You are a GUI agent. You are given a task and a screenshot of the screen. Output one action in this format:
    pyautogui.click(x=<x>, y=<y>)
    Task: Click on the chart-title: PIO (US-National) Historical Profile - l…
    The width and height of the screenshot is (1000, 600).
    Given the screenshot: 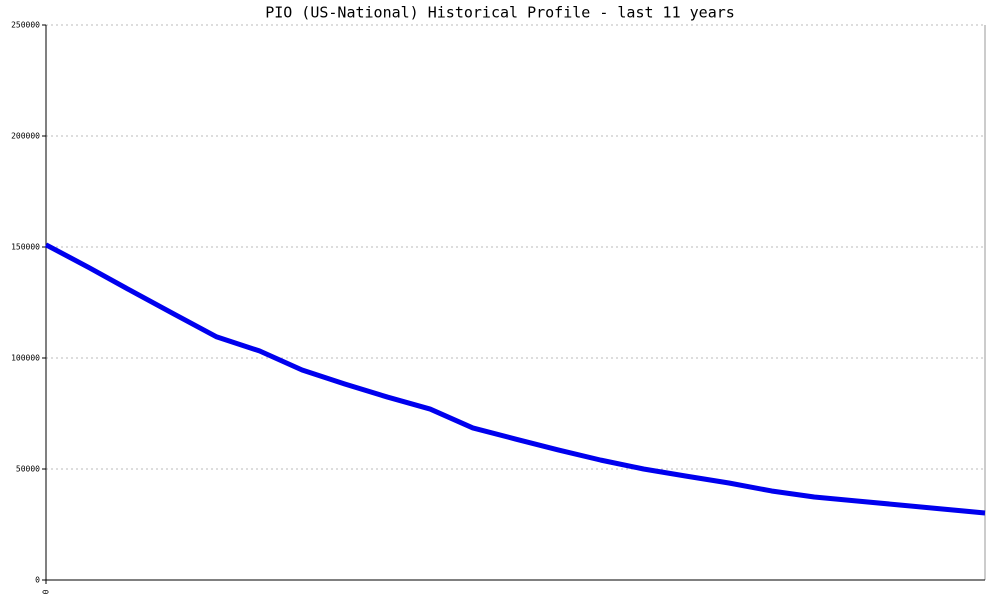 What is the action you would take?
    pyautogui.click(x=500, y=13)
    